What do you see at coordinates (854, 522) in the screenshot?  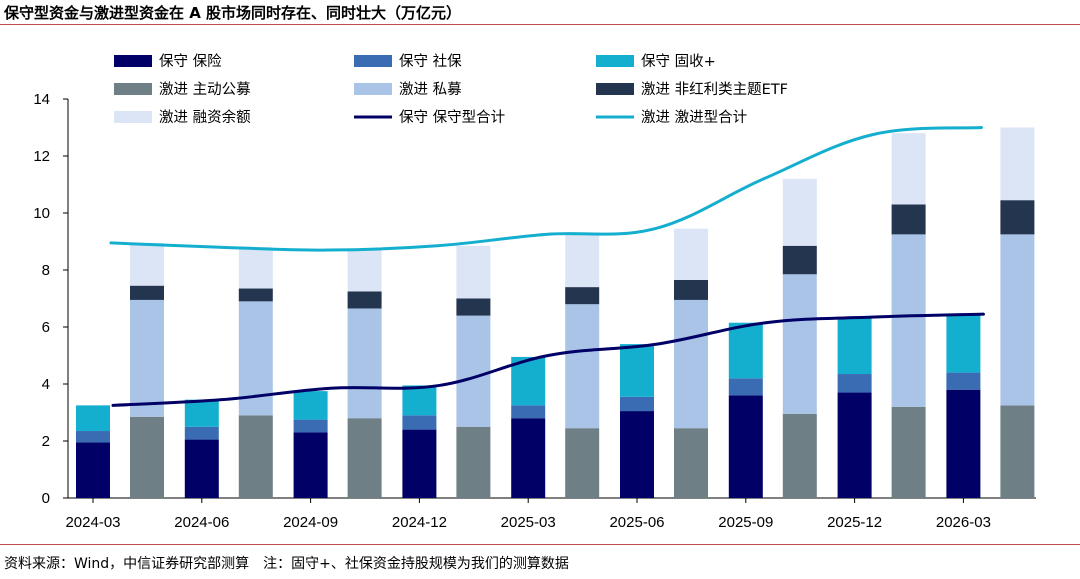 I see `x-tick-label: 2025-12` at bounding box center [854, 522].